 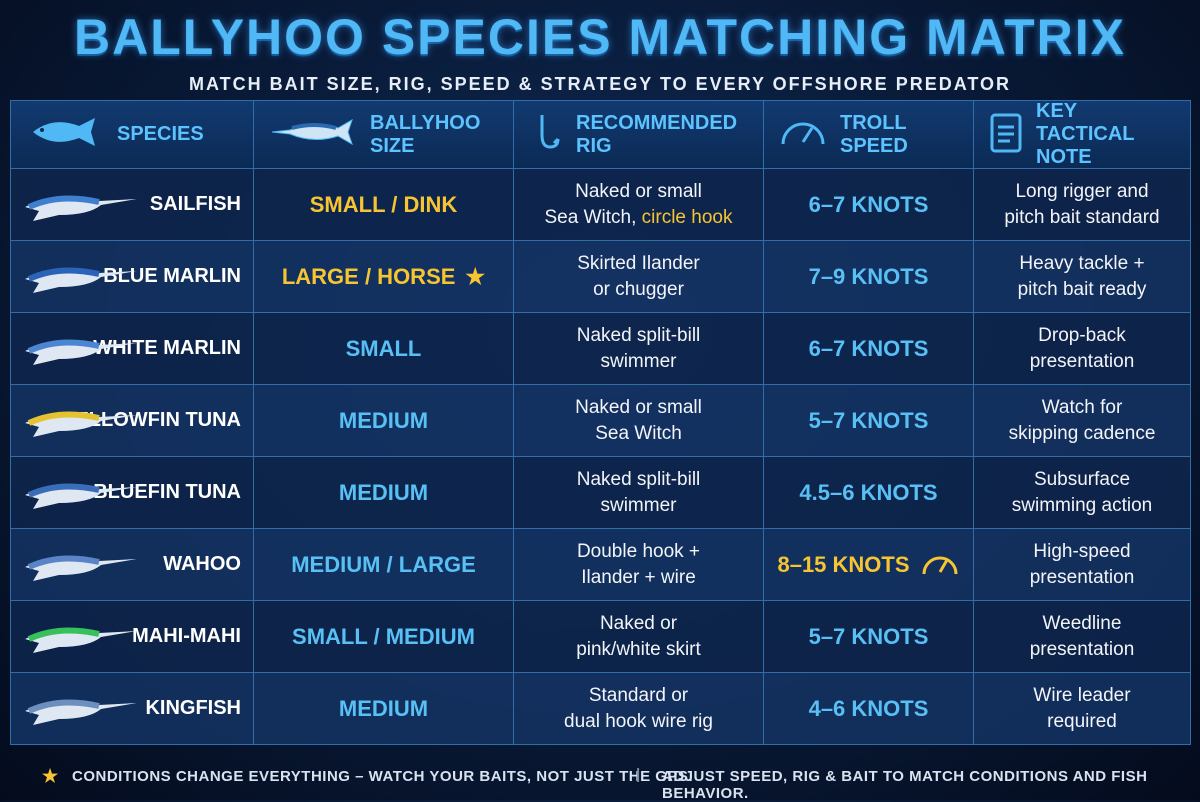 I want to click on rig-line: Naked or small, so click(x=638, y=408).